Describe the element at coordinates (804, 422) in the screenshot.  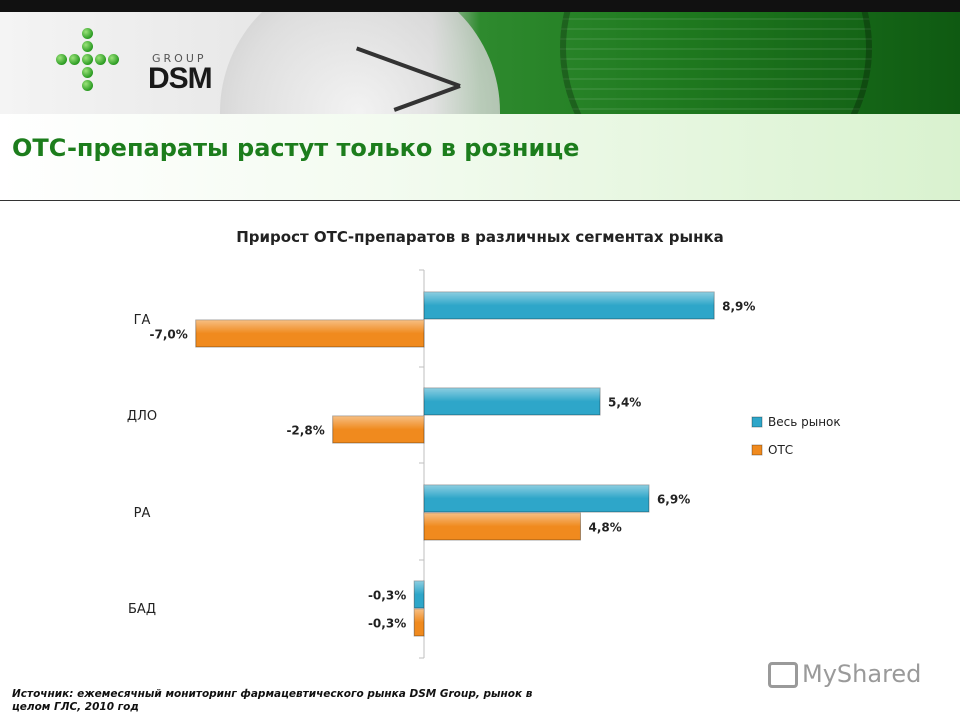
I see `legend-label: Весь рынок` at that location.